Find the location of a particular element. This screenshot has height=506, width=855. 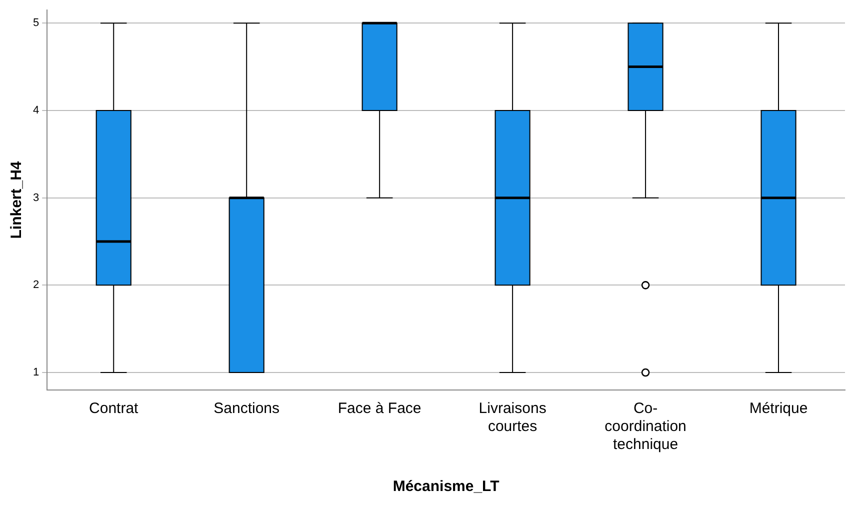

y-tick-label: 2 is located at coordinates (36, 285).